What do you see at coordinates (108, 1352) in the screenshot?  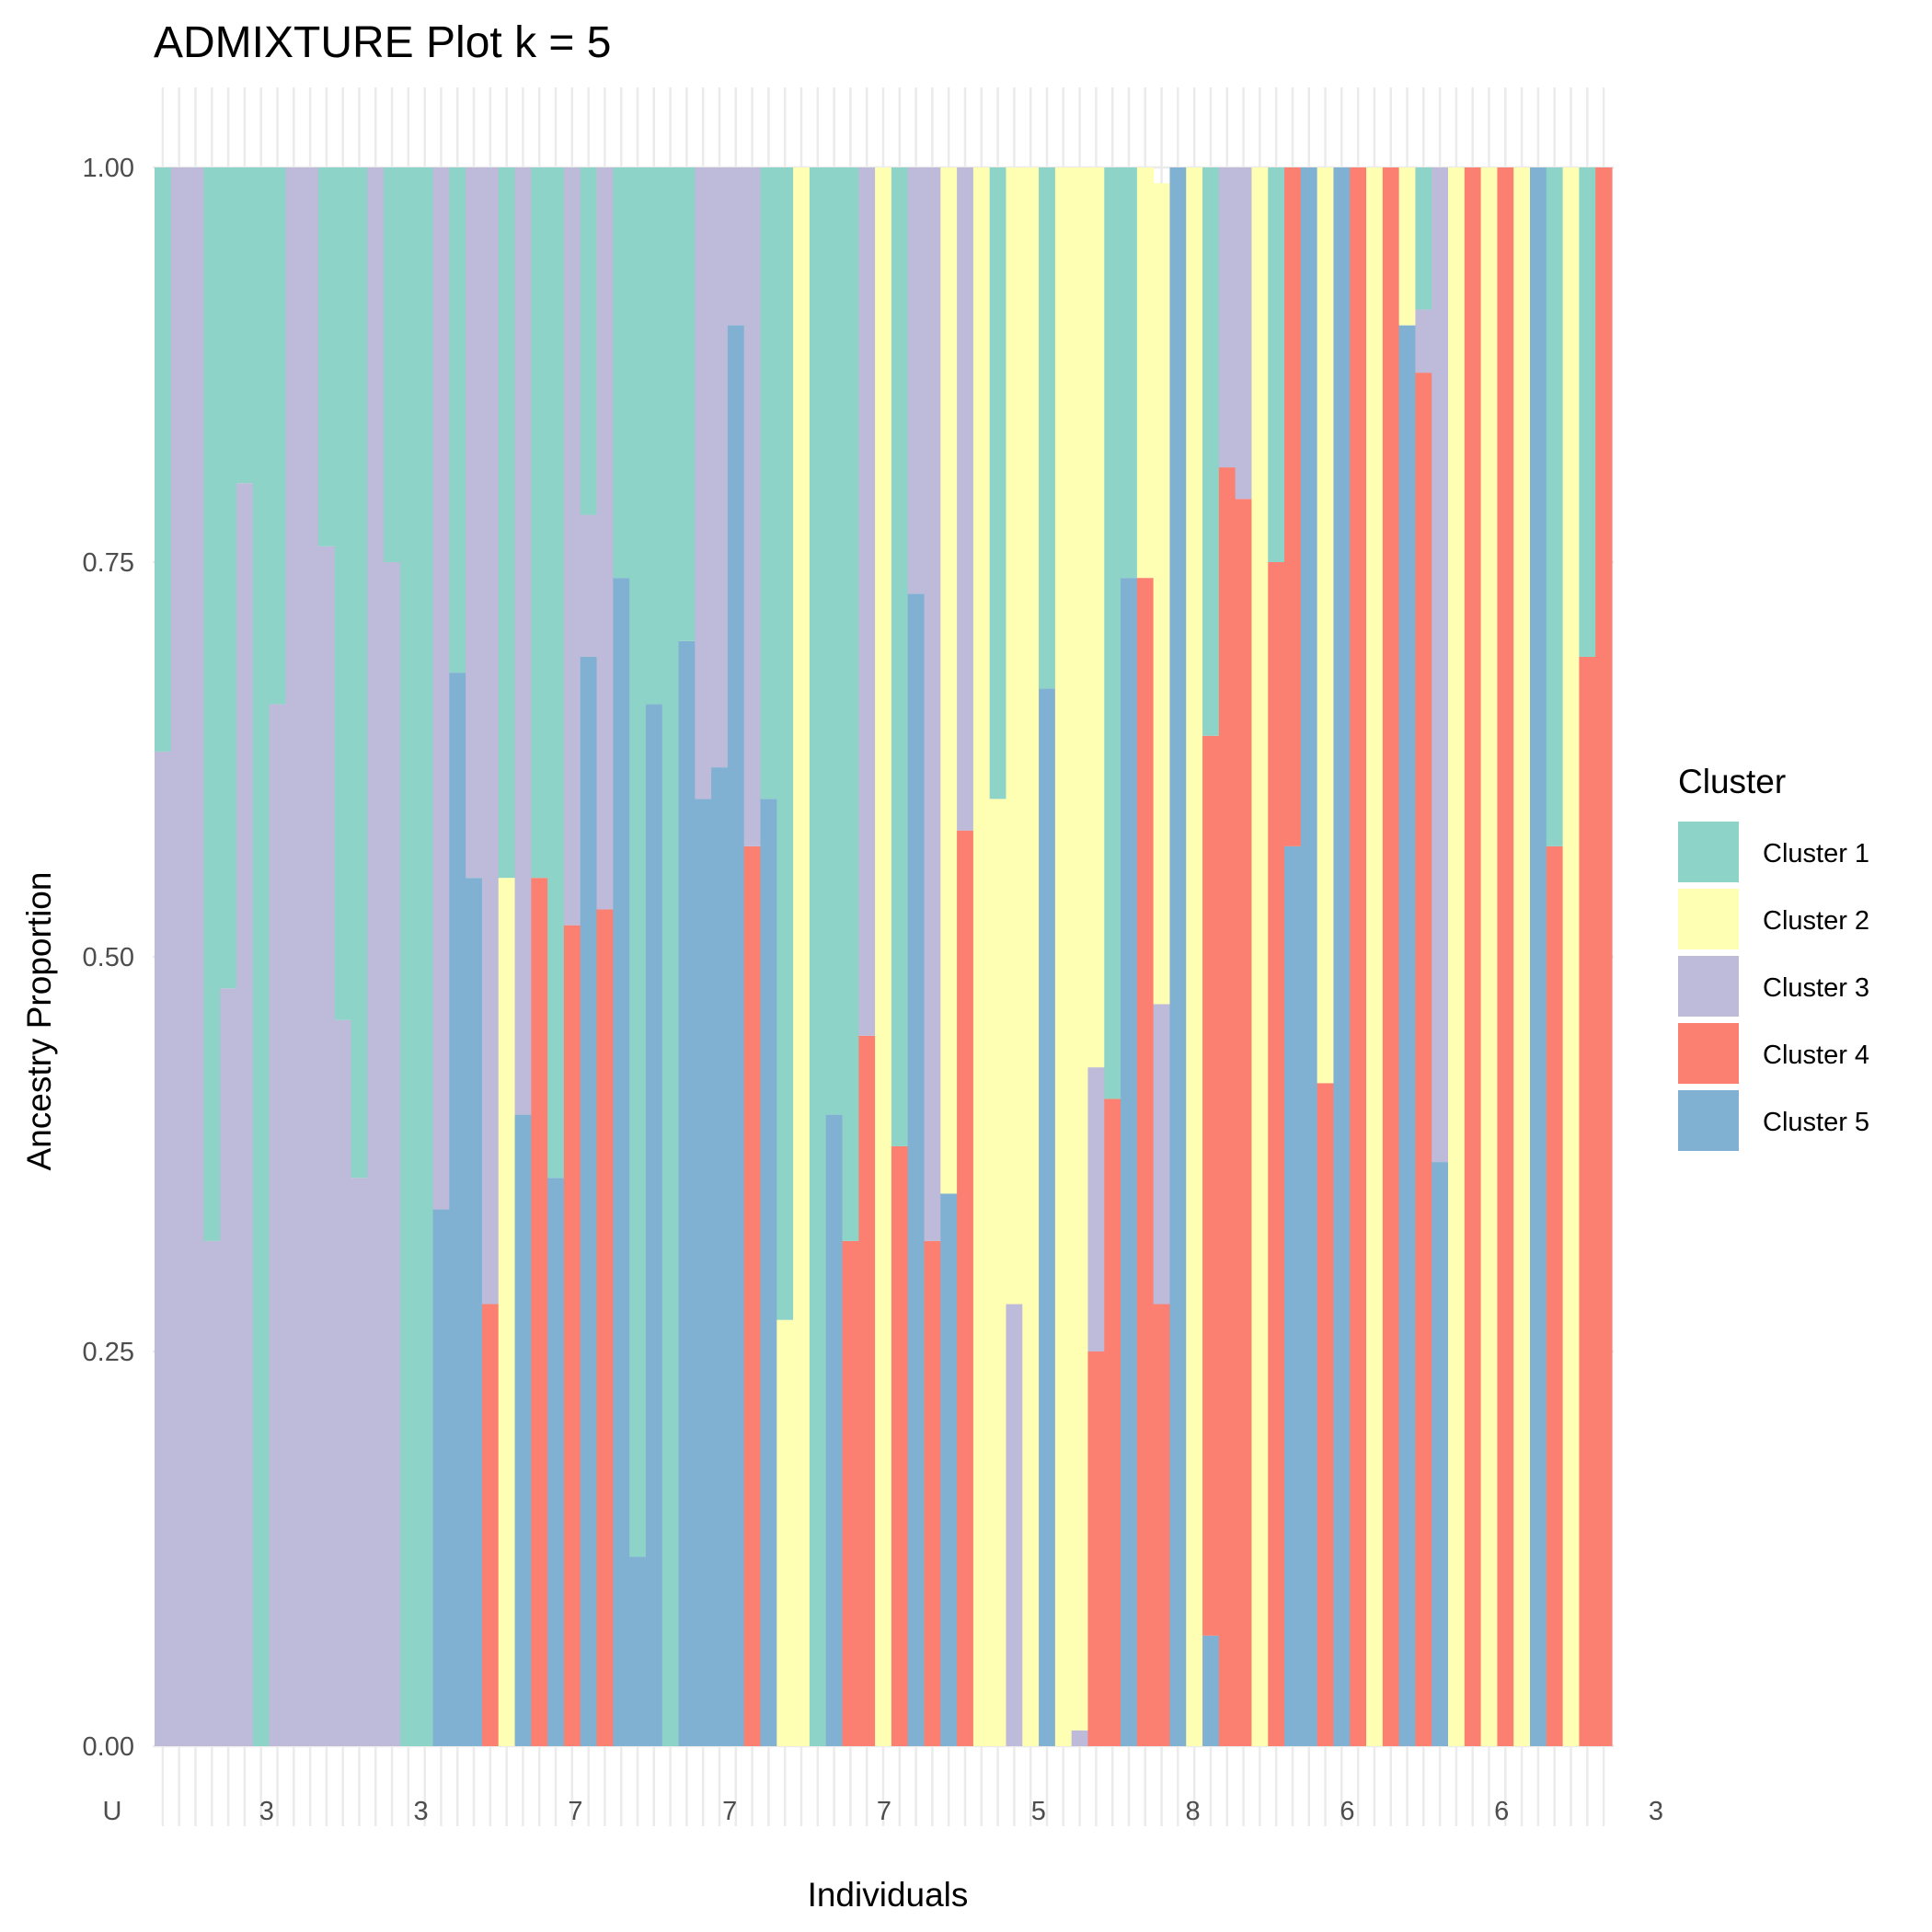 I see `y-tick-label: 0.25` at bounding box center [108, 1352].